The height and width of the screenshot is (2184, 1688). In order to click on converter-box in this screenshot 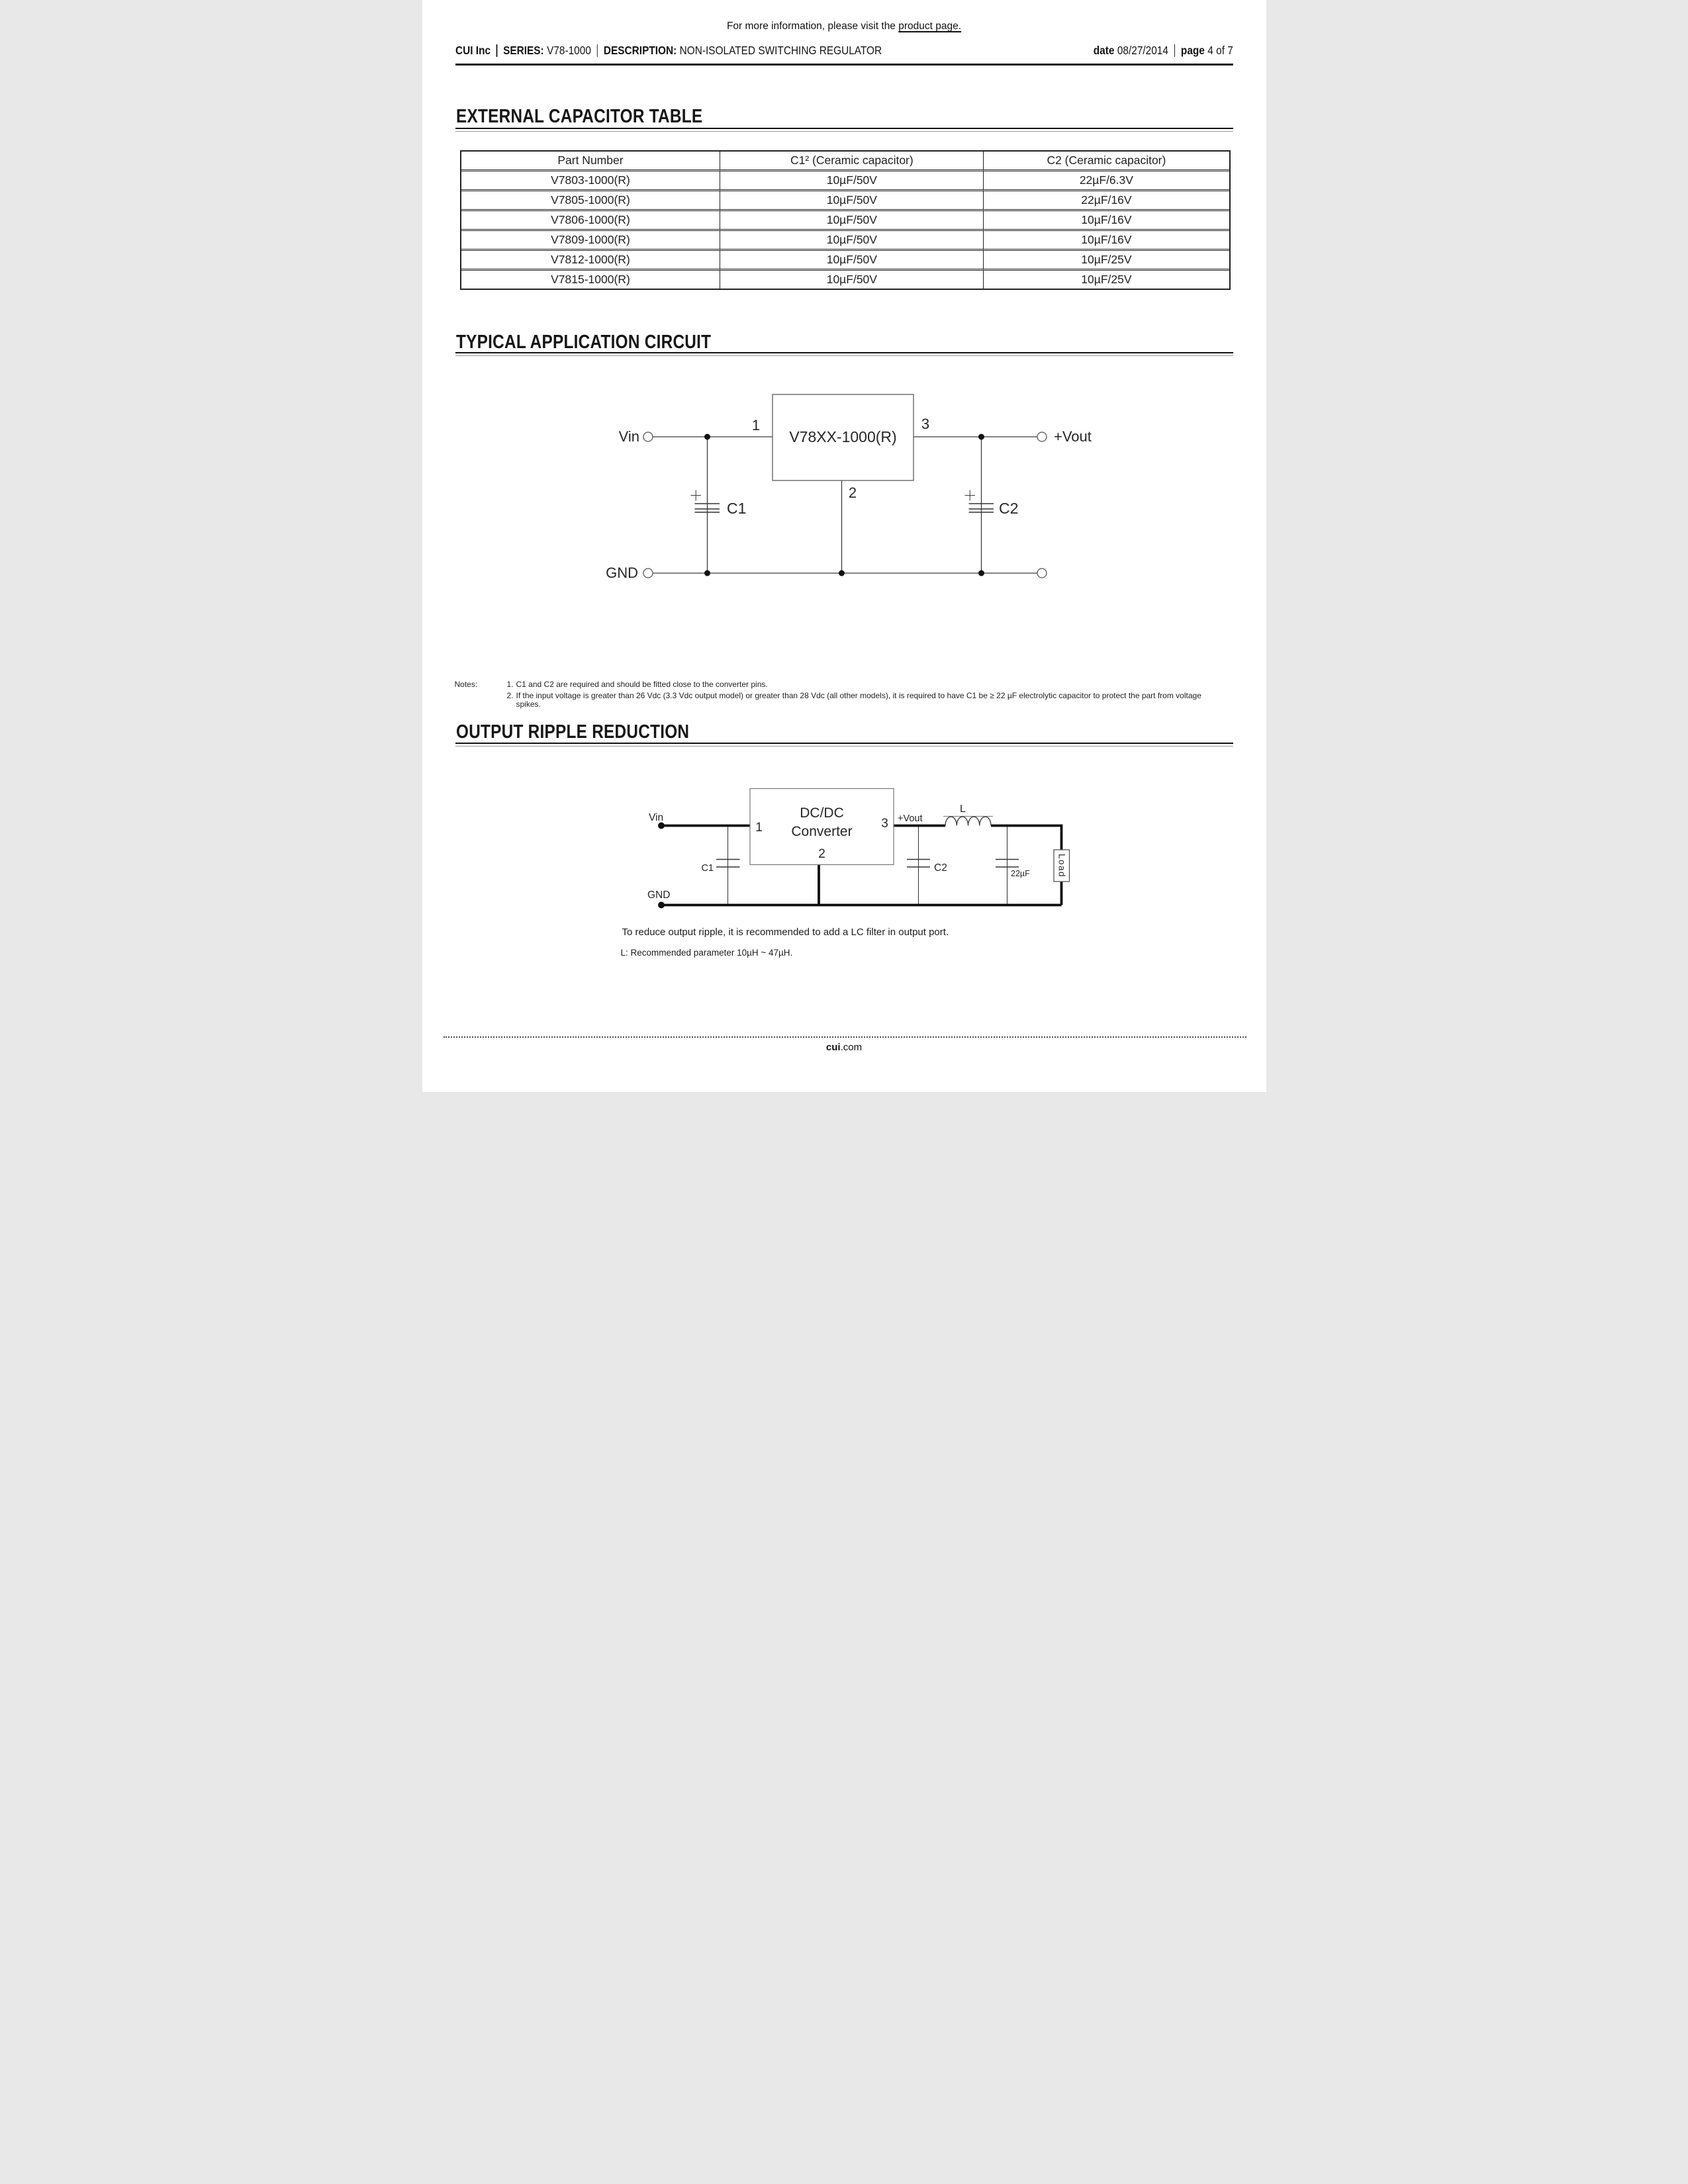, I will do `click(821, 827)`.